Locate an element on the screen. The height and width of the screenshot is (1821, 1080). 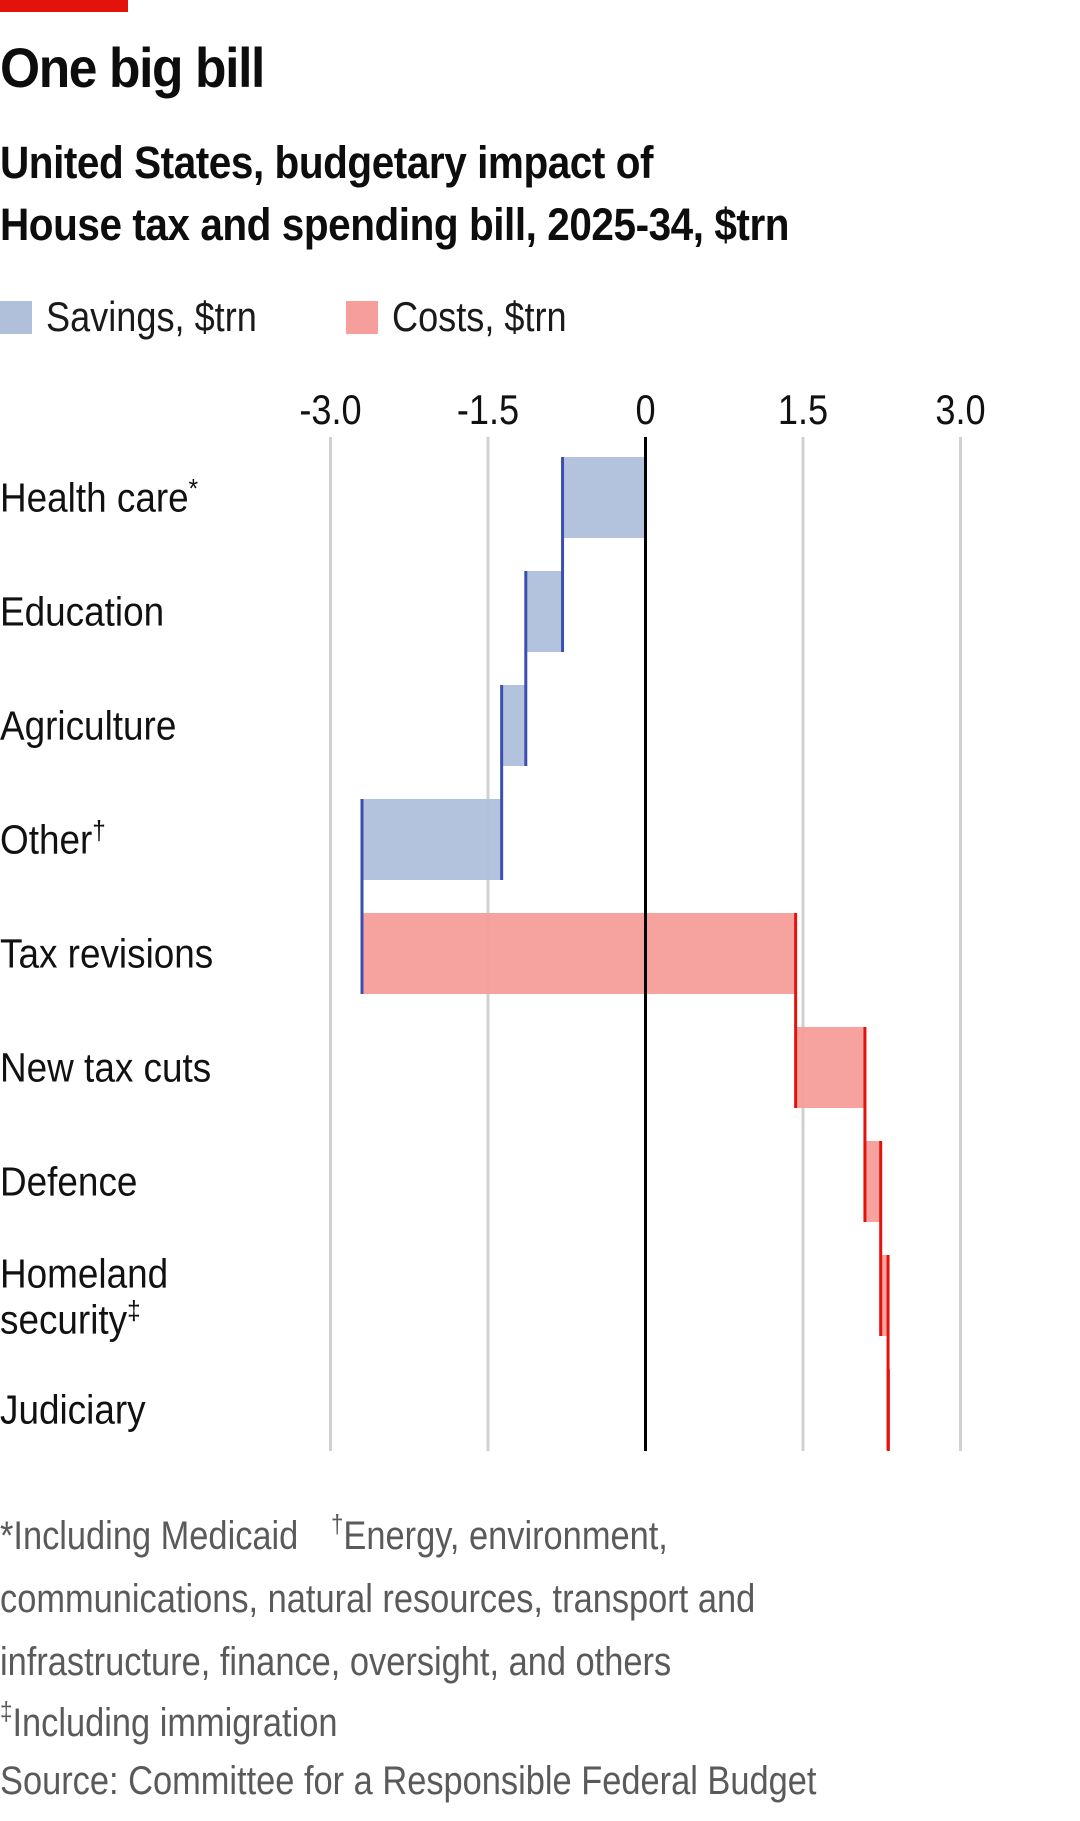
category-label: Homeland is located at coordinates (84, 1274).